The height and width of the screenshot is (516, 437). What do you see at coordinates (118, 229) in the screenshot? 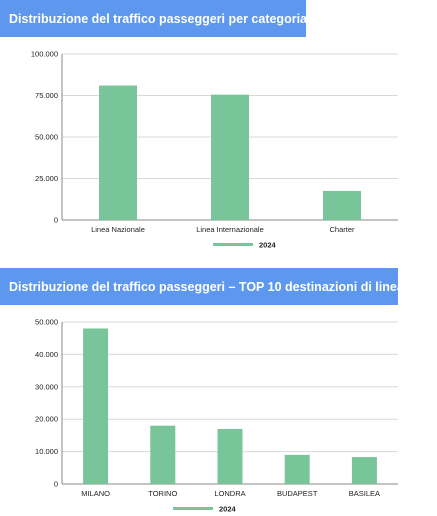
I see `chart-1-category-label: Linea Nazionale` at bounding box center [118, 229].